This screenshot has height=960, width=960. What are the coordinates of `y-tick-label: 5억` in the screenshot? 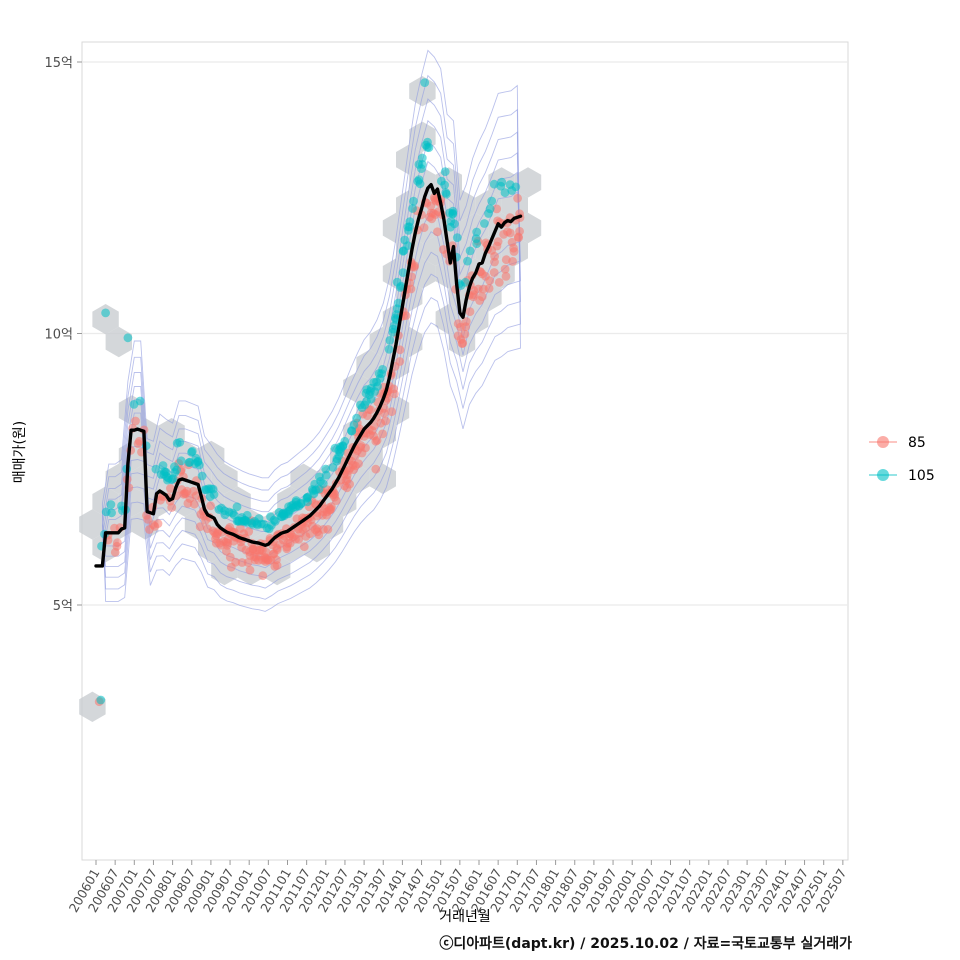 It's located at (63, 606).